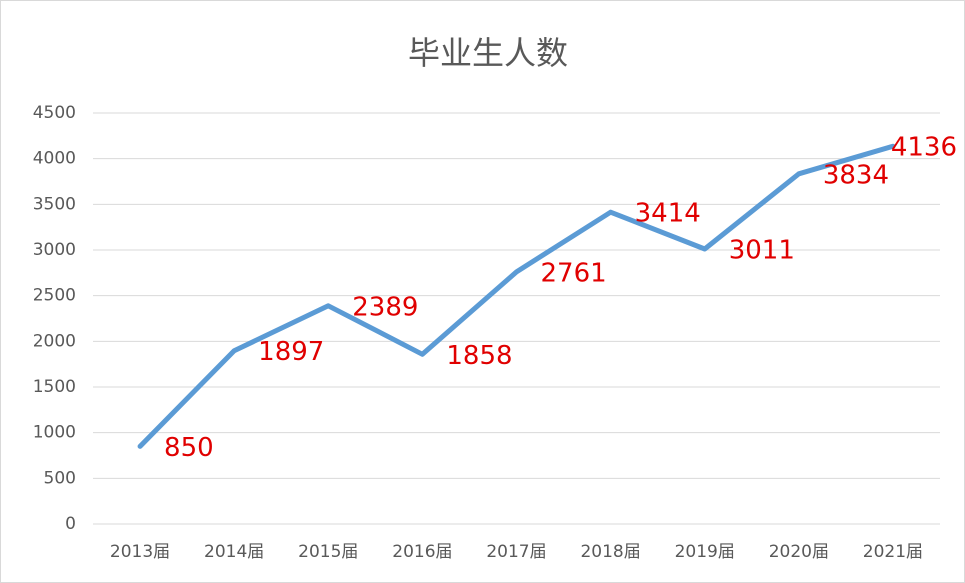  What do you see at coordinates (54, 387) in the screenshot?
I see `y-tick-label: 1500` at bounding box center [54, 387].